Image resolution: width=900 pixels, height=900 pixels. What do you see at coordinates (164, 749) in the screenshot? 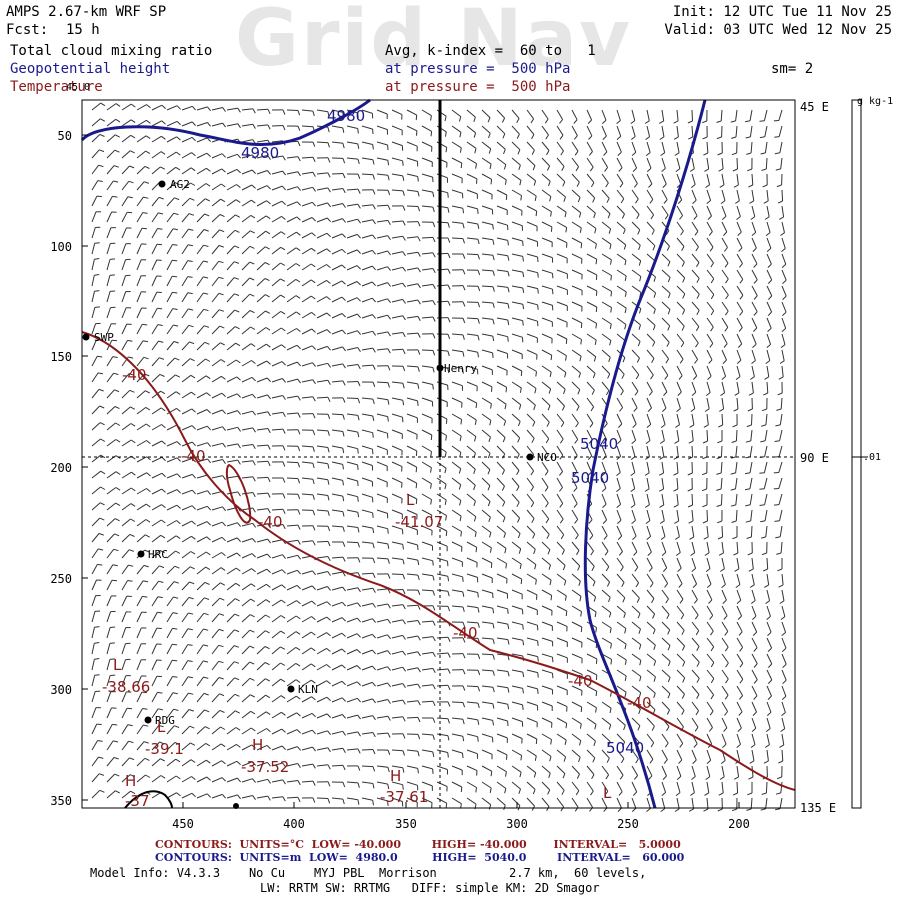
I see `extremum-value: -39.1` at bounding box center [164, 749].